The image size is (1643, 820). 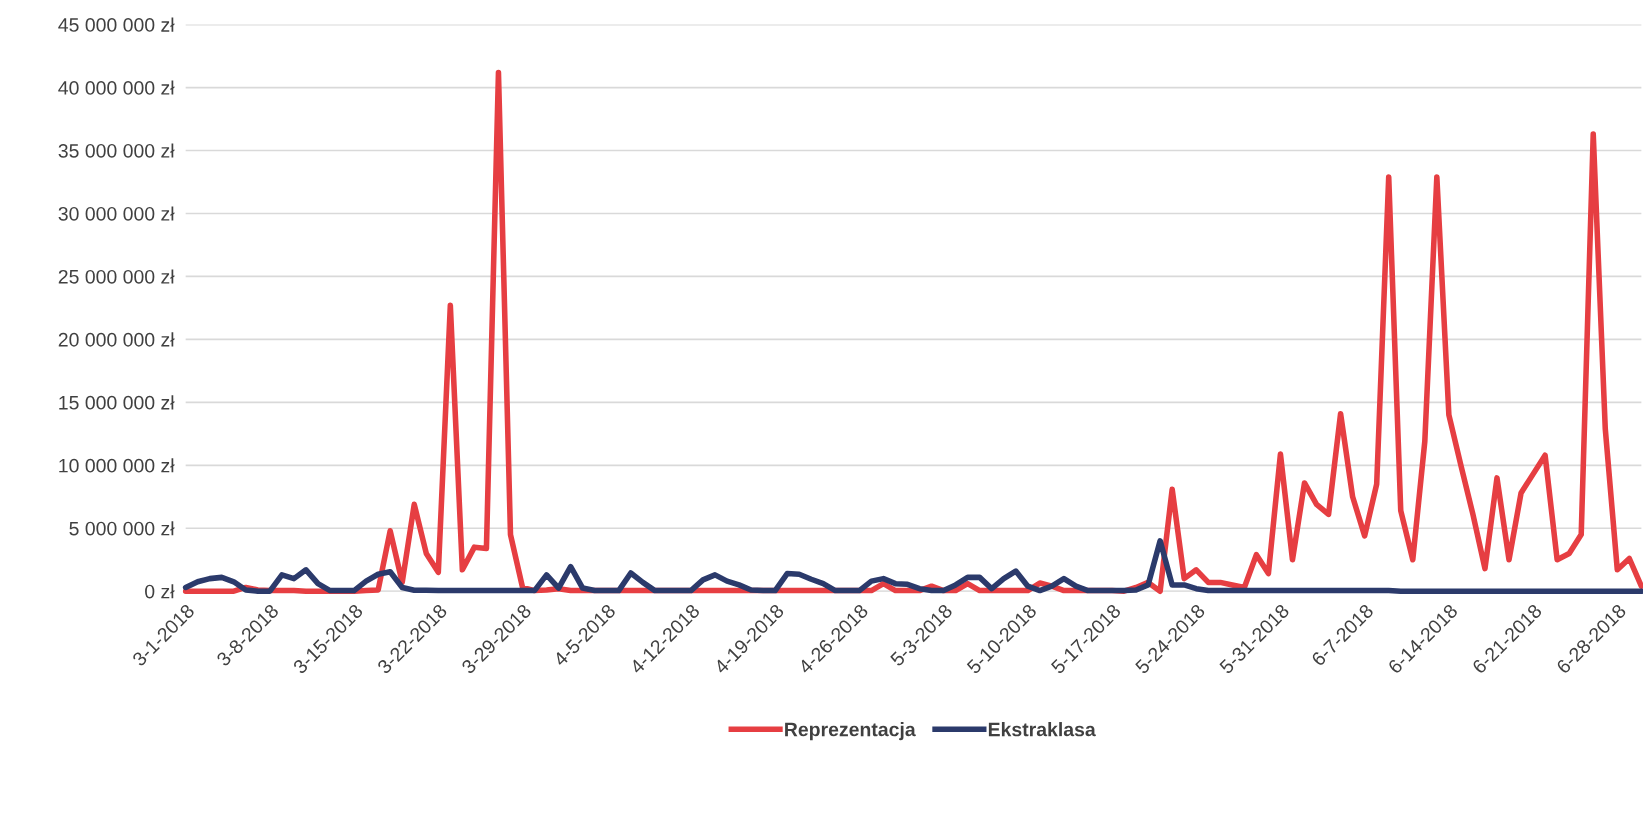 What do you see at coordinates (117, 465) in the screenshot?
I see `y-tick-label: 10 000 000 zł` at bounding box center [117, 465].